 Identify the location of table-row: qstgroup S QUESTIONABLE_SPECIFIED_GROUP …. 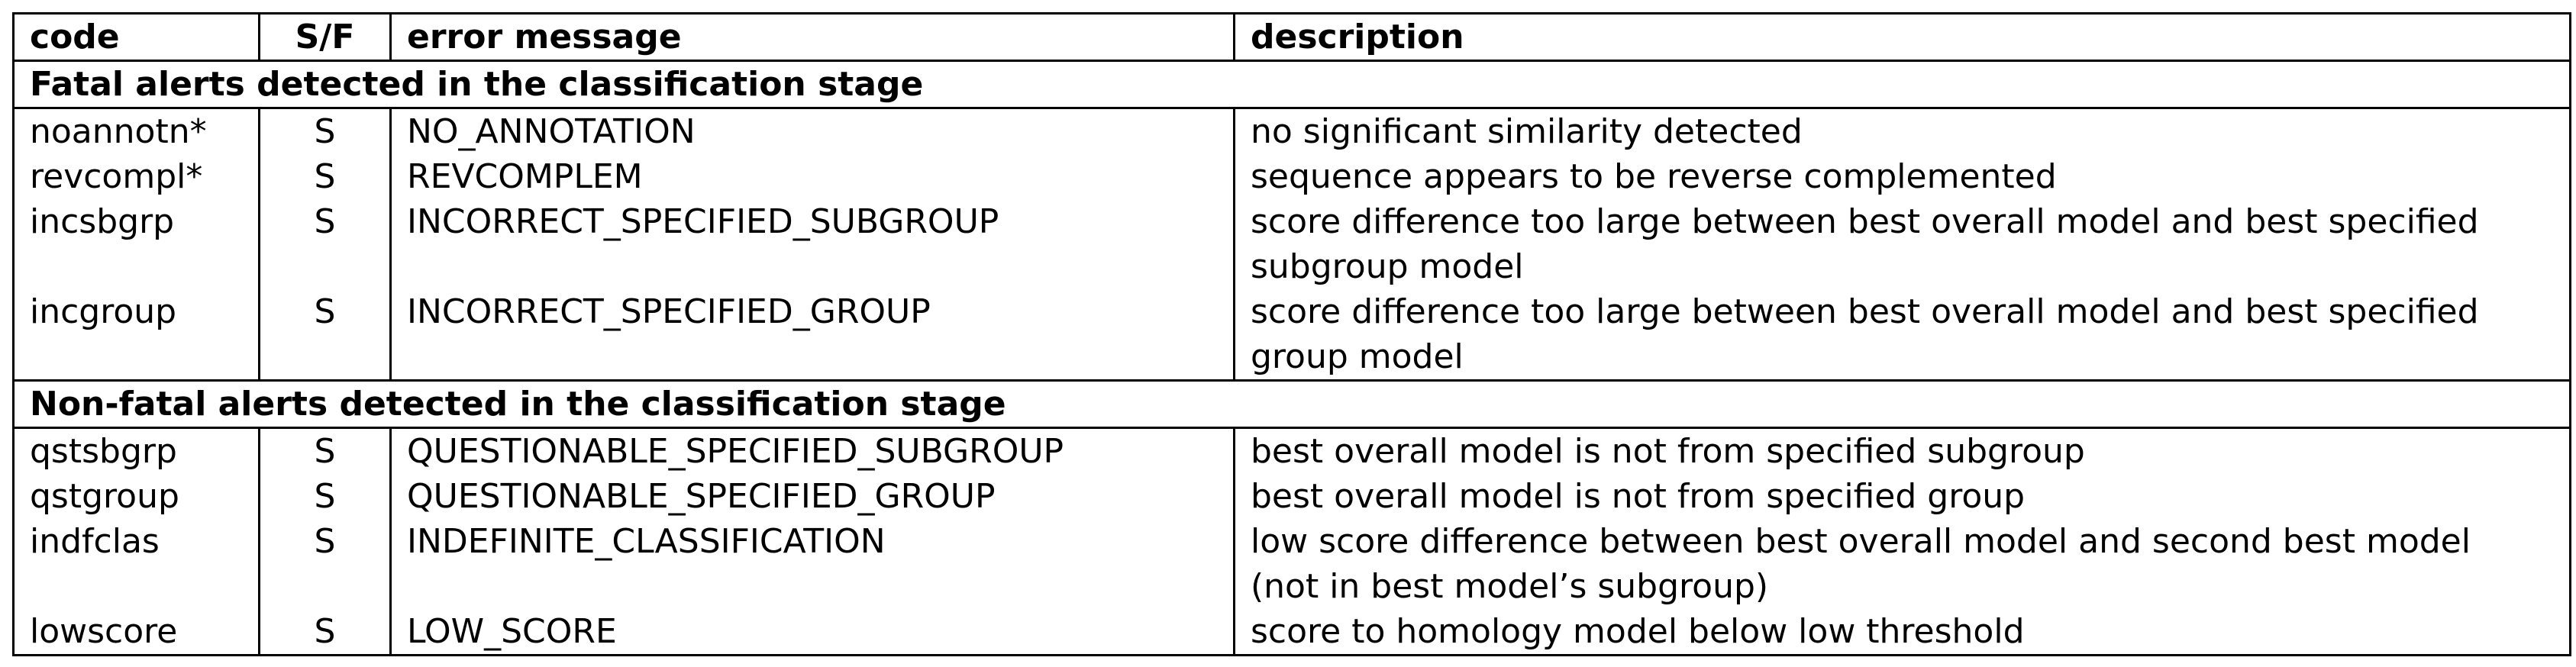
(1291, 497).